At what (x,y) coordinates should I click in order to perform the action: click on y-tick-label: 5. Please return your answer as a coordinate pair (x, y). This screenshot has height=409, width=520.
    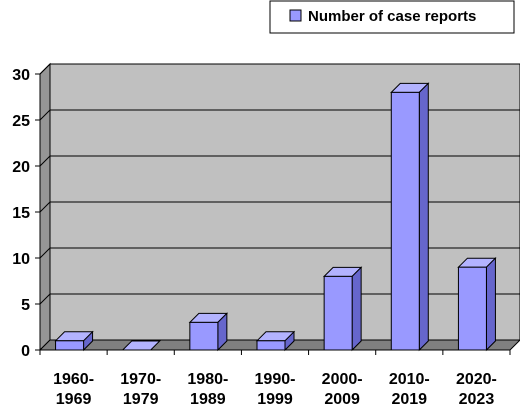
    Looking at the image, I should click on (25, 305).